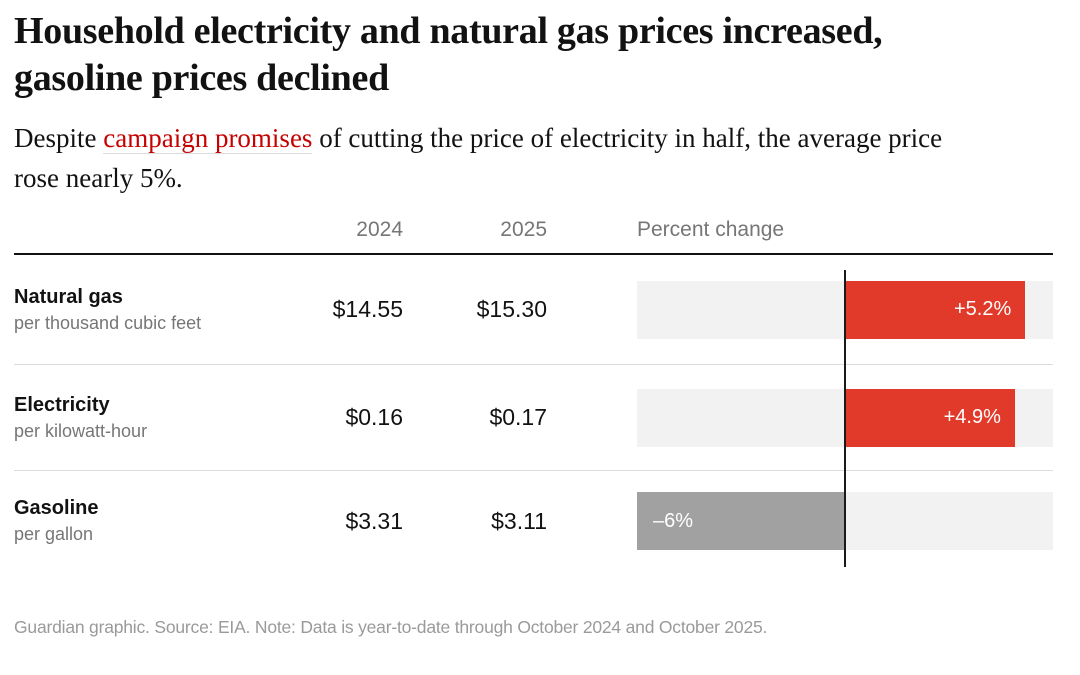 The image size is (1080, 675). What do you see at coordinates (374, 520) in the screenshot?
I see `price-2024: $3.31` at bounding box center [374, 520].